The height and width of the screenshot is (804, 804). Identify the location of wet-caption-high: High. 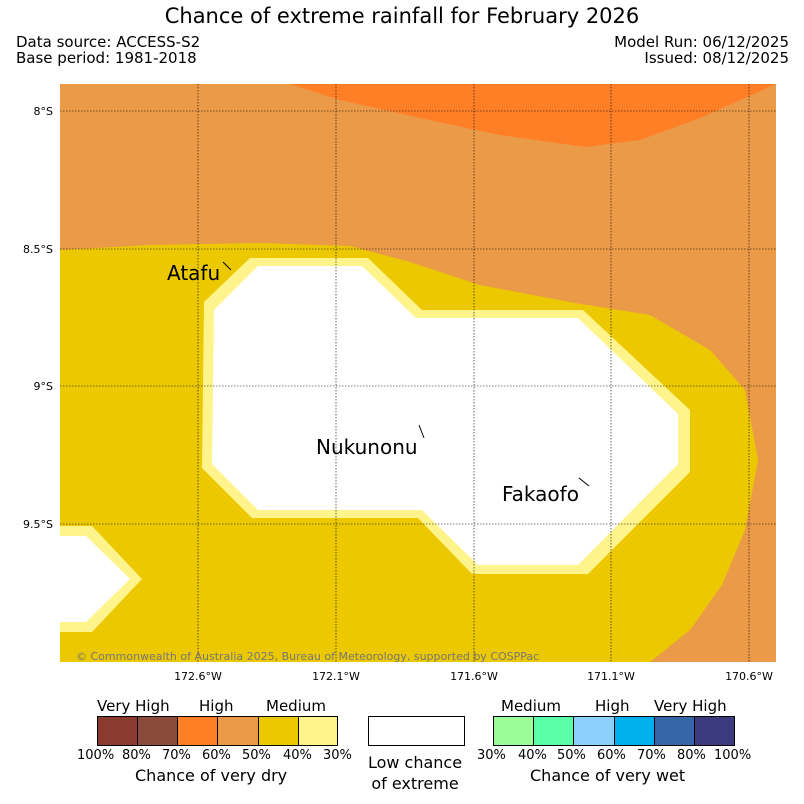
(612, 706).